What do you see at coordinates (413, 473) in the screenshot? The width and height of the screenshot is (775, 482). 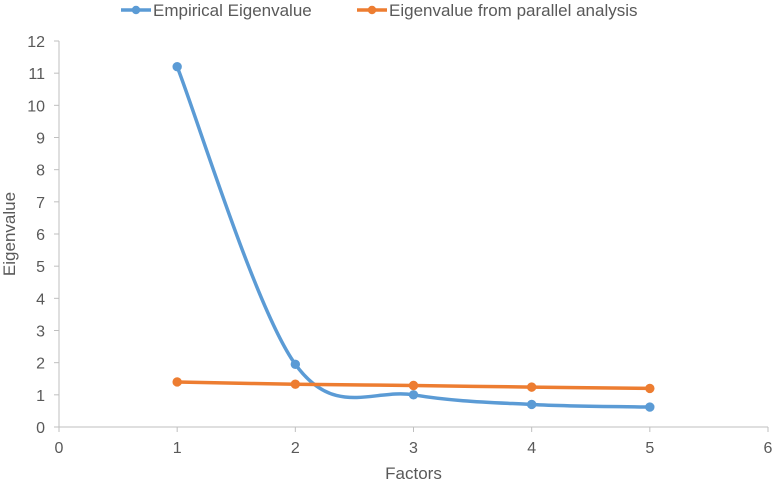 I see `x-axis-title: Factors` at bounding box center [413, 473].